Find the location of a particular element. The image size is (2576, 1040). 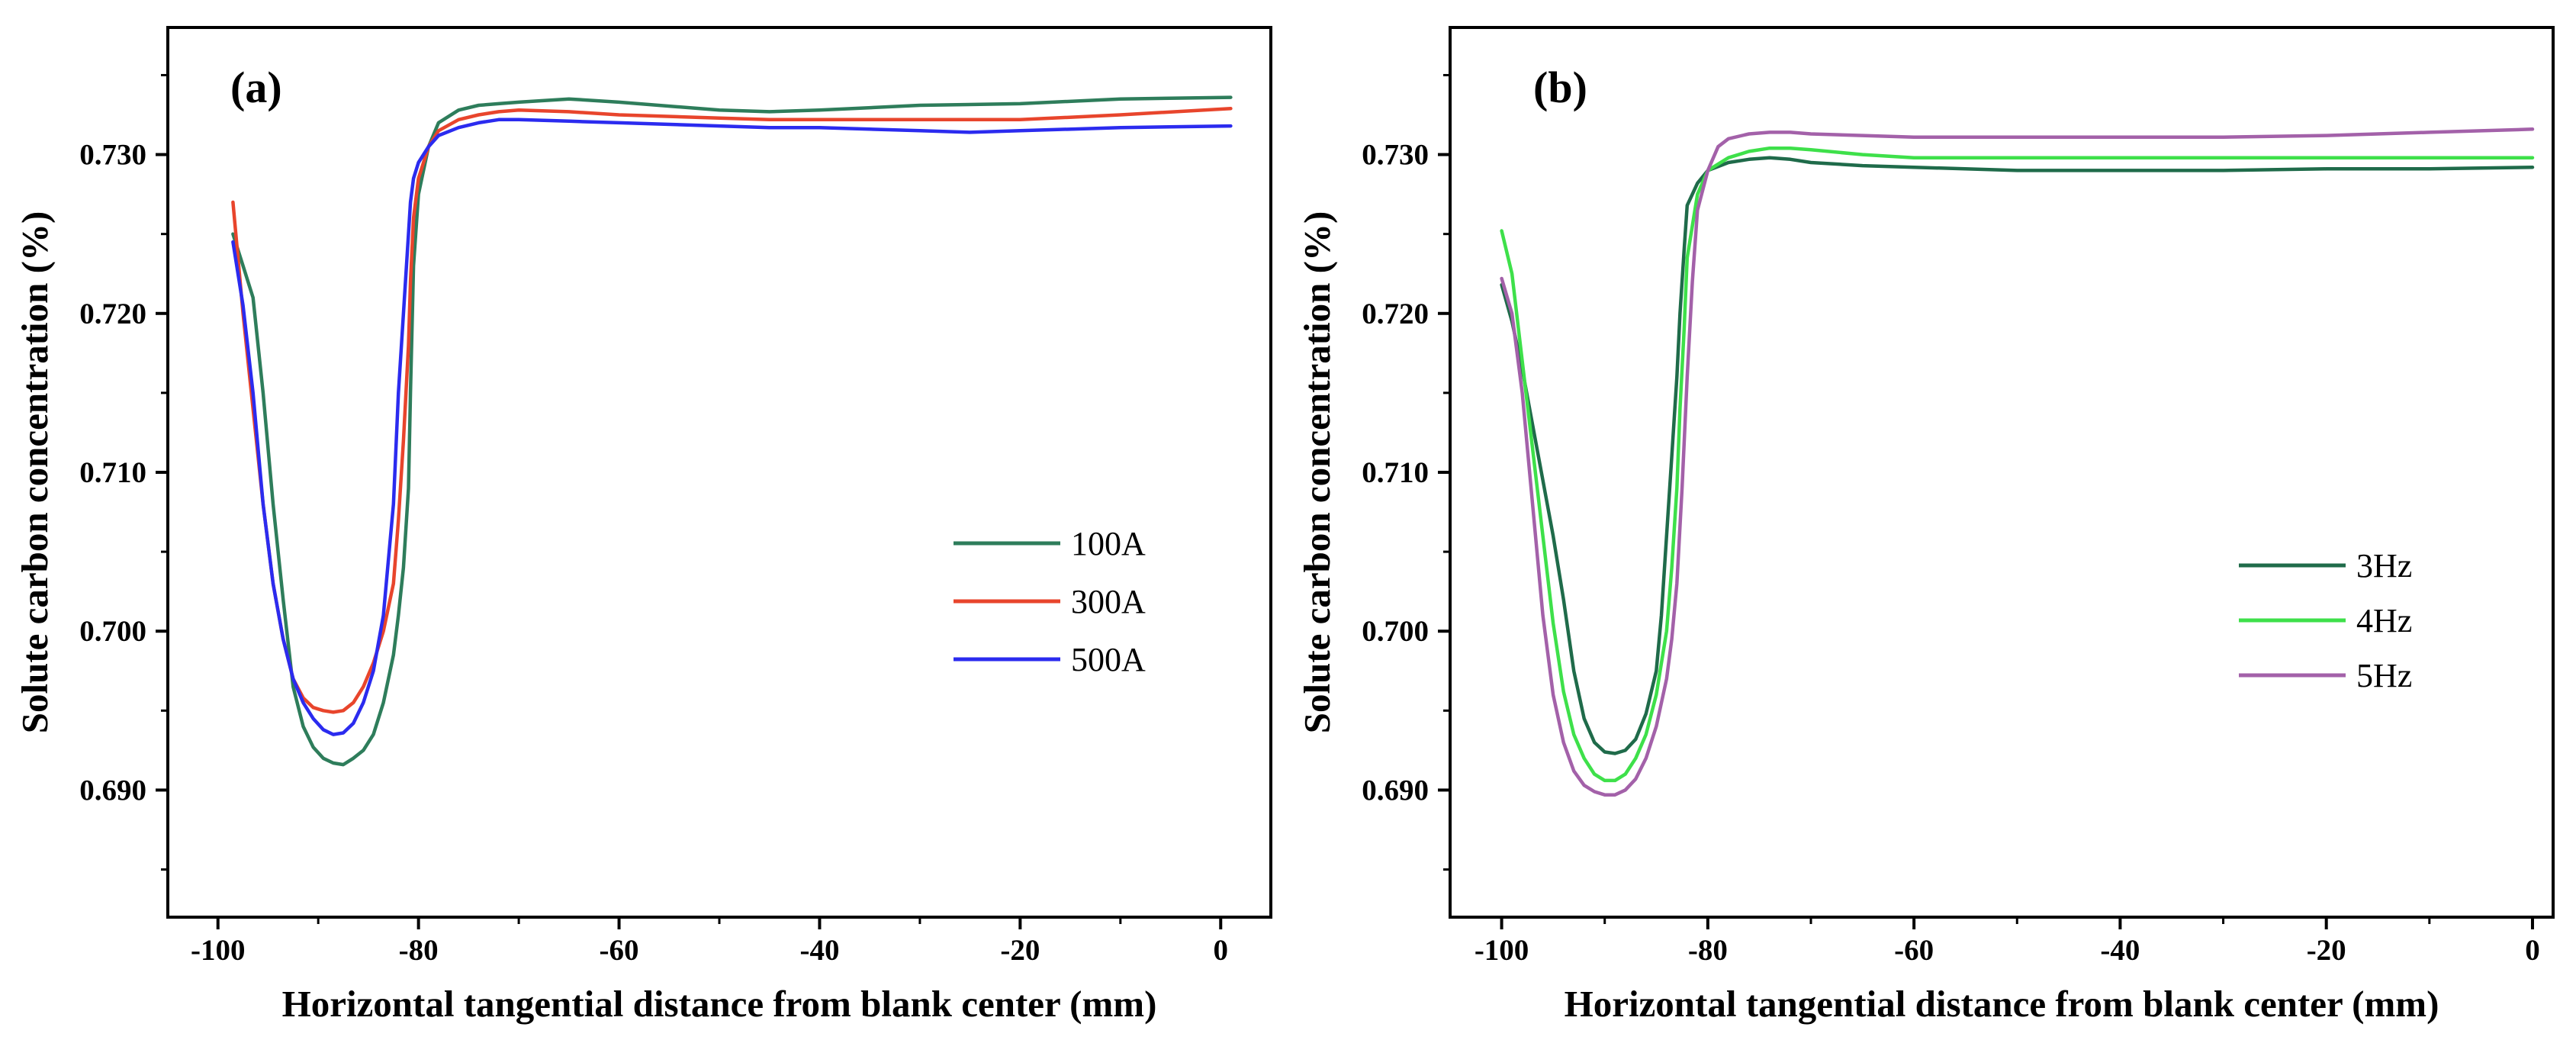

y-axis-label-a: Solute carbon concentration (%) is located at coordinates (35, 473).